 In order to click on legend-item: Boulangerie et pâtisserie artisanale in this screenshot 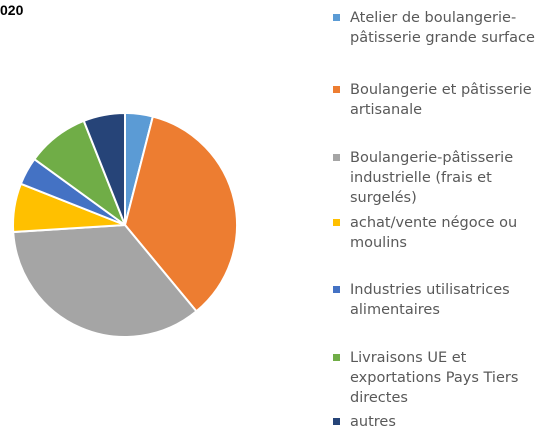, I will do `click(438, 100)`.